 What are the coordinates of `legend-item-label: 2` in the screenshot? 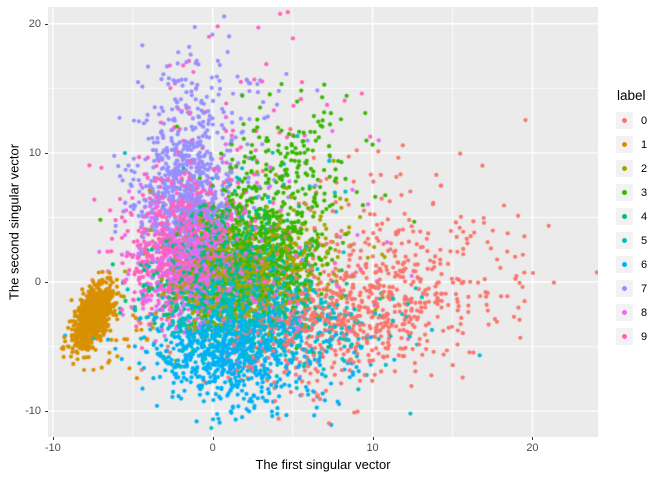 It's located at (644, 169).